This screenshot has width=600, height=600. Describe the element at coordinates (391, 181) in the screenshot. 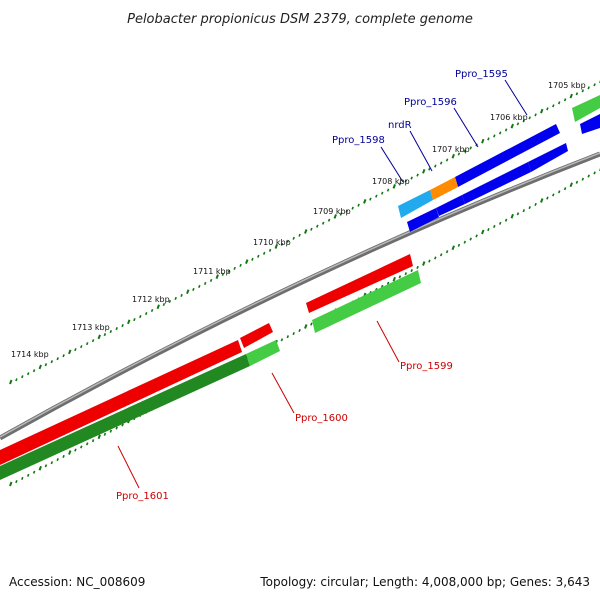

I see `tick-label-1708: 1708 kbp` at that location.